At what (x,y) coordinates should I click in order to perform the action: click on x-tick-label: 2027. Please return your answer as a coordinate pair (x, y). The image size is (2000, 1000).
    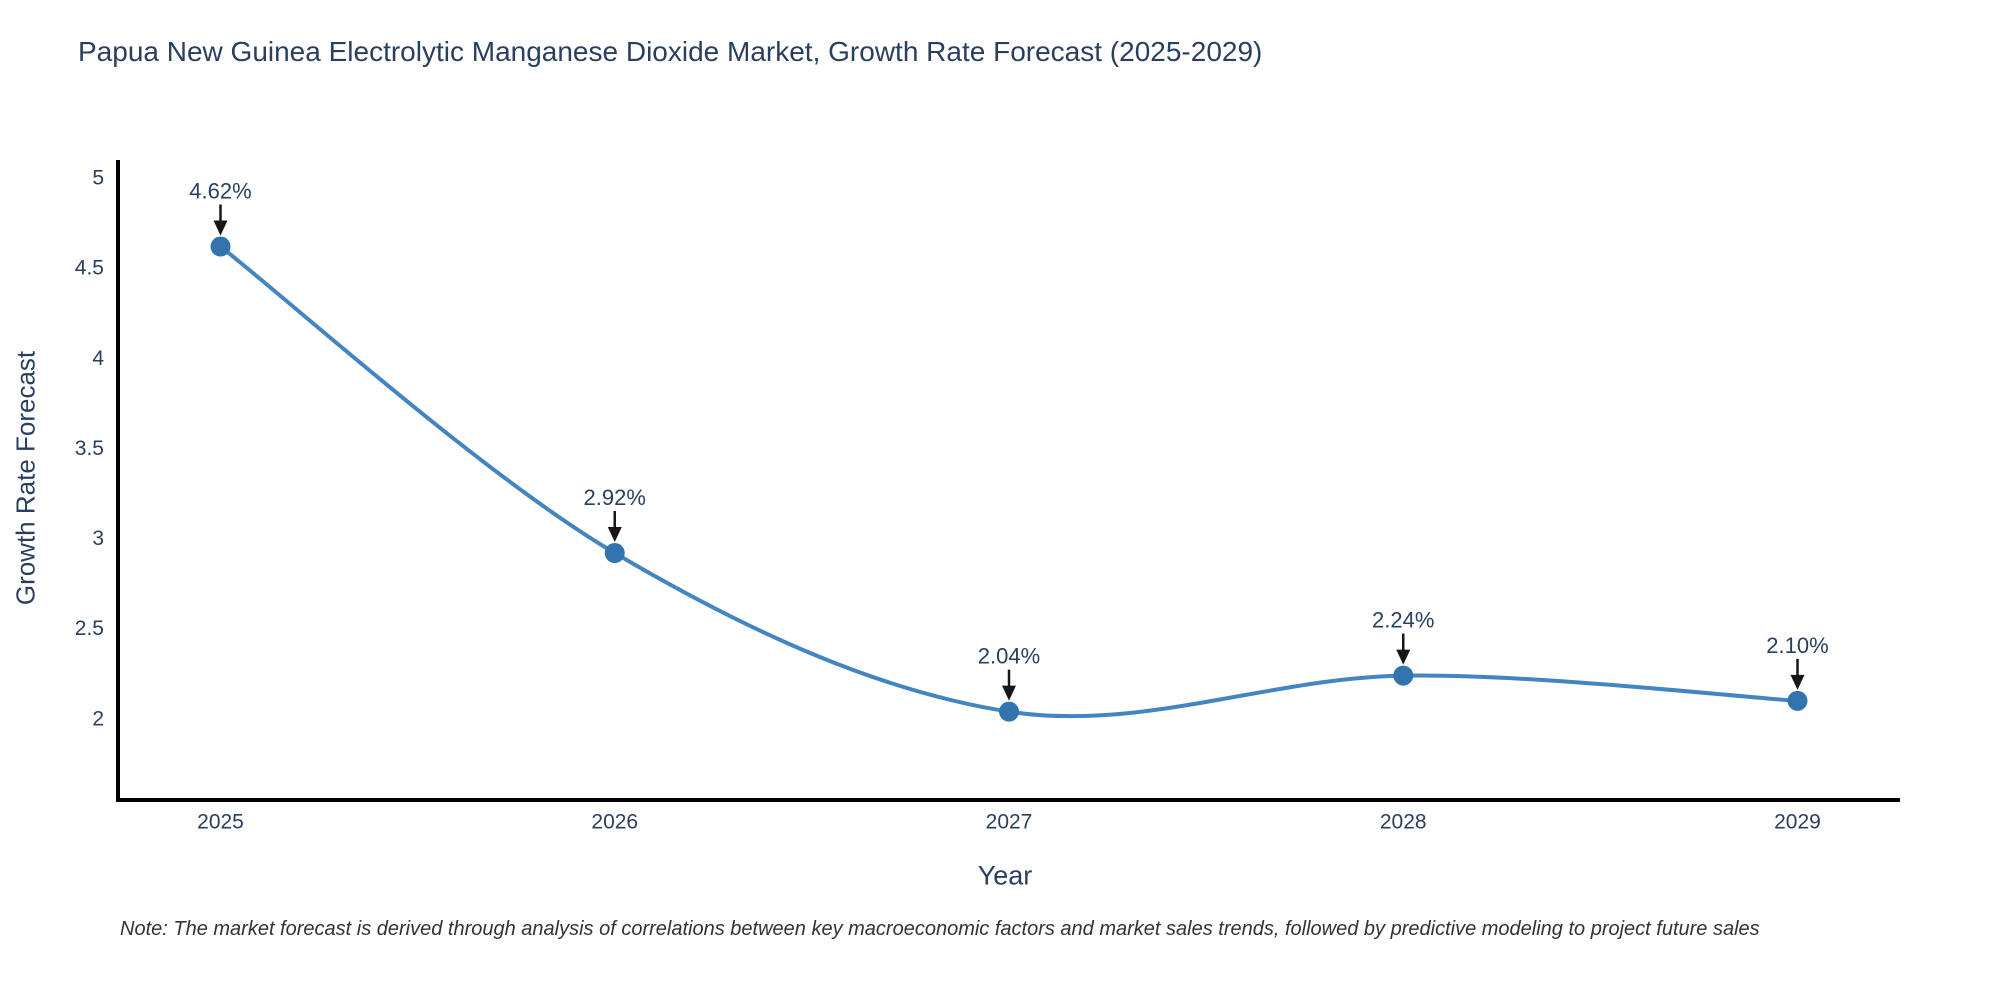
    Looking at the image, I should click on (1009, 821).